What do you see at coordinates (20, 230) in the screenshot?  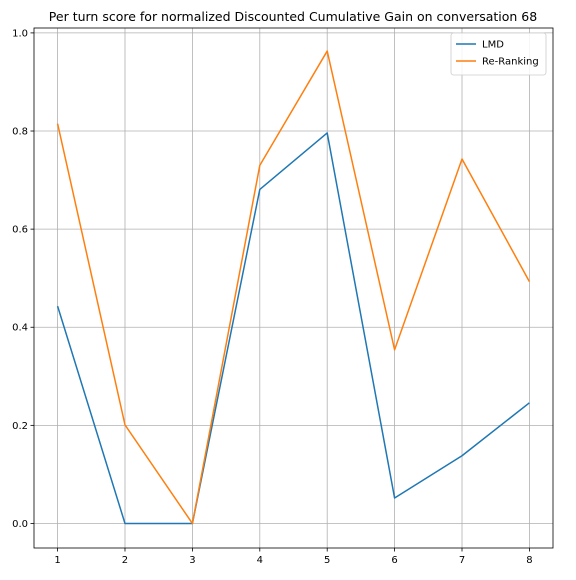 I see `y-tick-label: 0.6` at bounding box center [20, 230].